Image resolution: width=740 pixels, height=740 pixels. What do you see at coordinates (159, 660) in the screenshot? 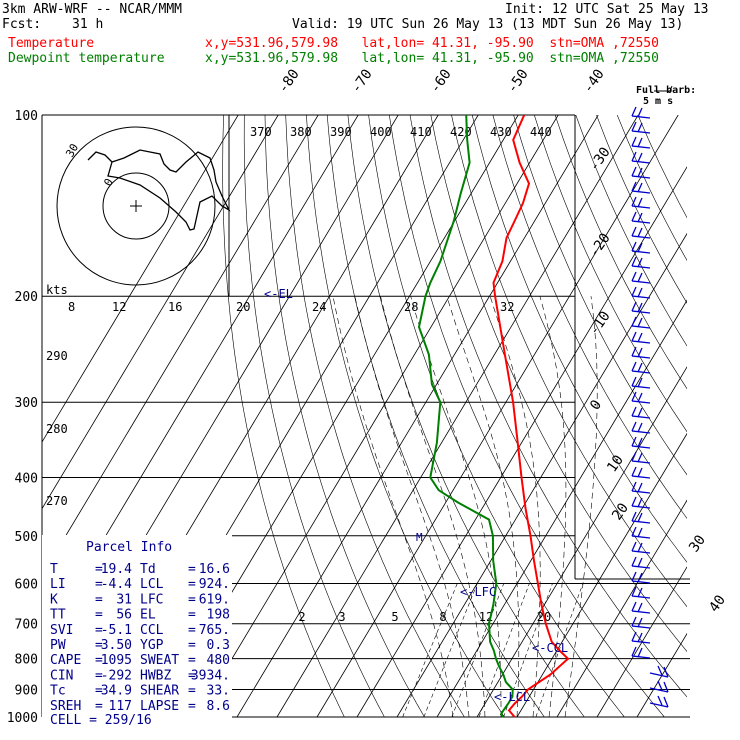
I see `parcel-key: SWEAT` at bounding box center [159, 660].